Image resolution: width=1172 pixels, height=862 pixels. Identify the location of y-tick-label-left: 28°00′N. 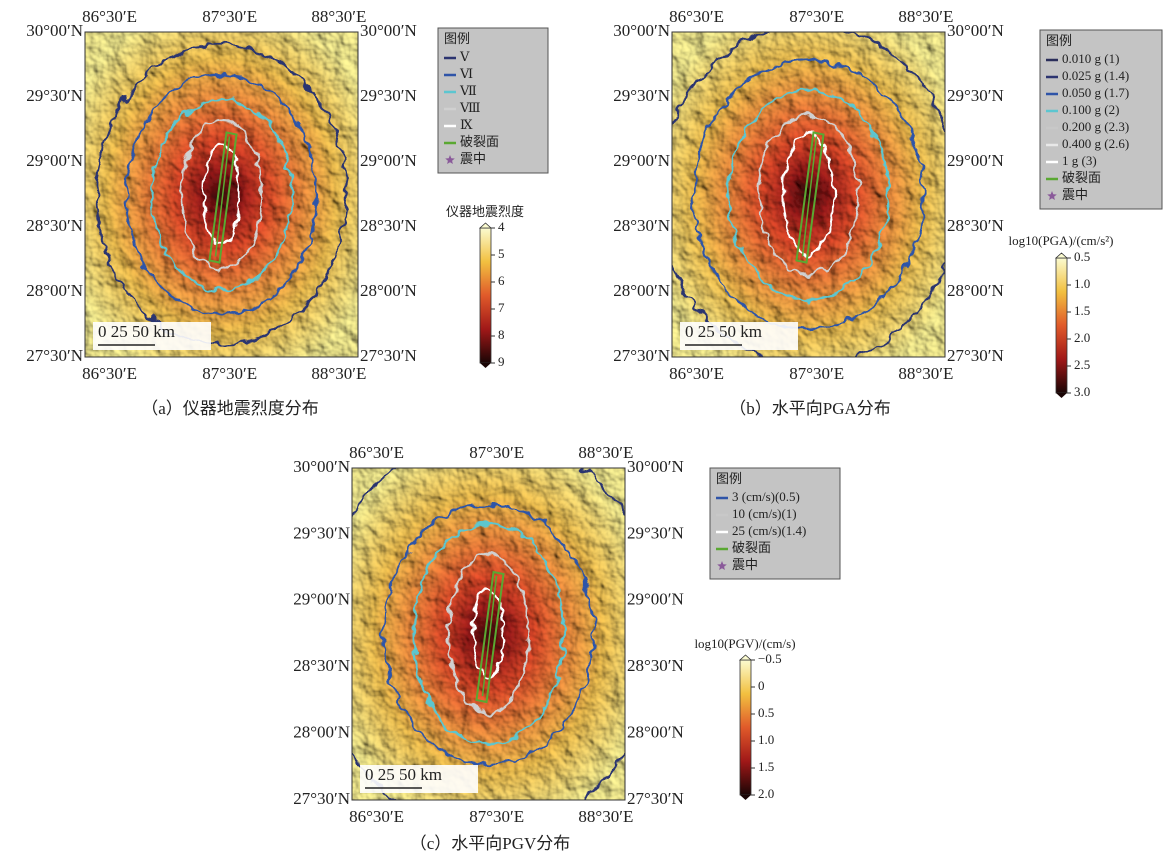
(641, 290).